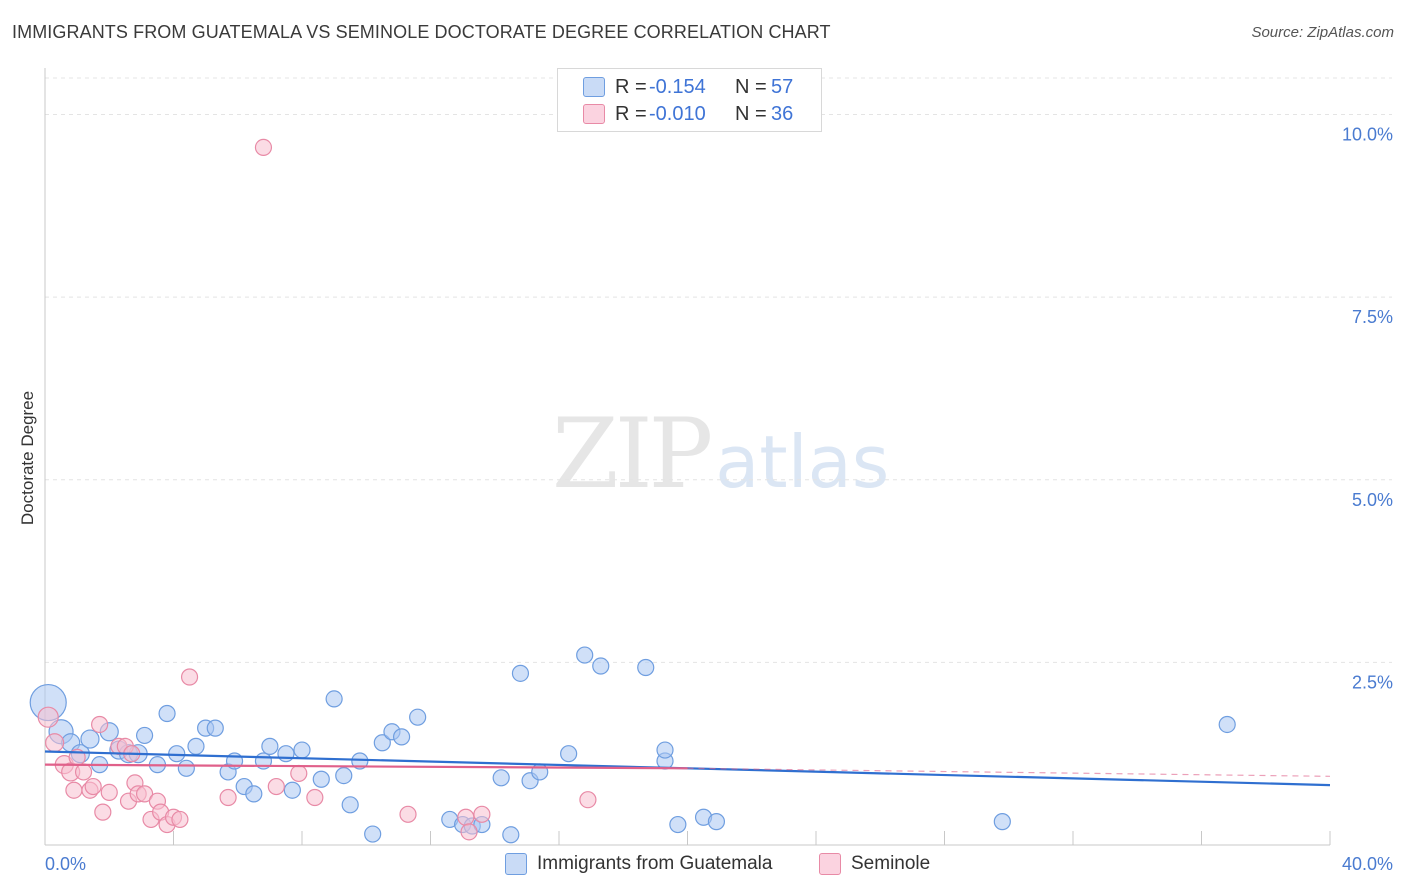  I want to click on legend-r-value: -0.010, so click(677, 114).